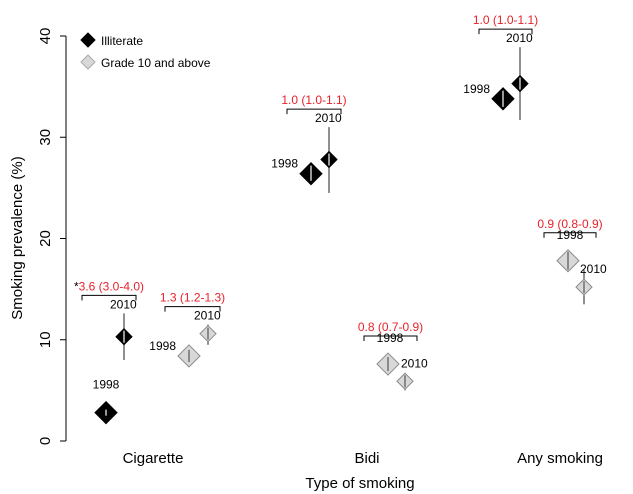 This screenshot has height=494, width=633. I want to click on legend-item-illiterate: Illiterate, so click(111, 40).